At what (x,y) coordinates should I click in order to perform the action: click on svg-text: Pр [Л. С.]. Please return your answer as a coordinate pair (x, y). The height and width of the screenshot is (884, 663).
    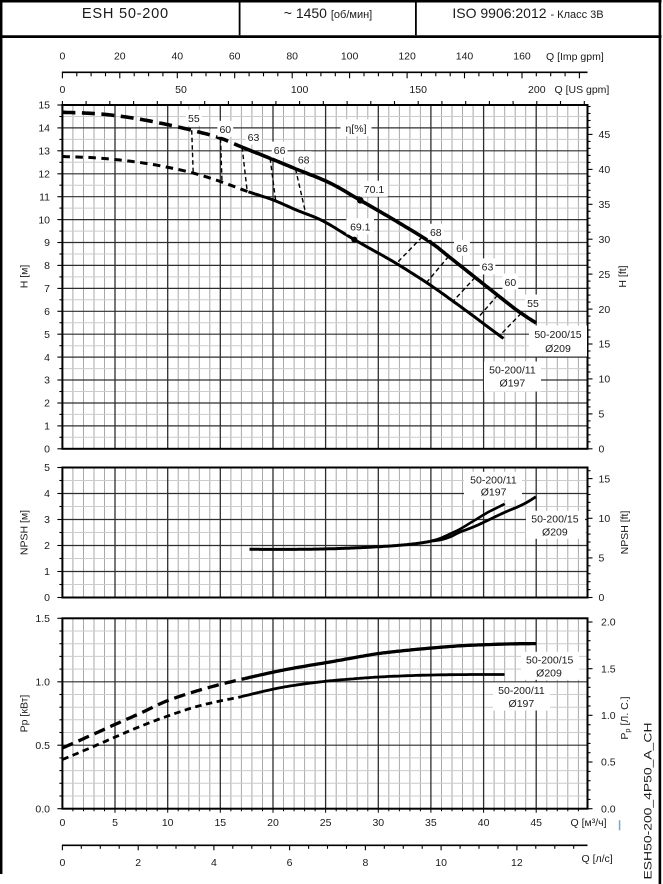
    Looking at the image, I should click on (625, 717).